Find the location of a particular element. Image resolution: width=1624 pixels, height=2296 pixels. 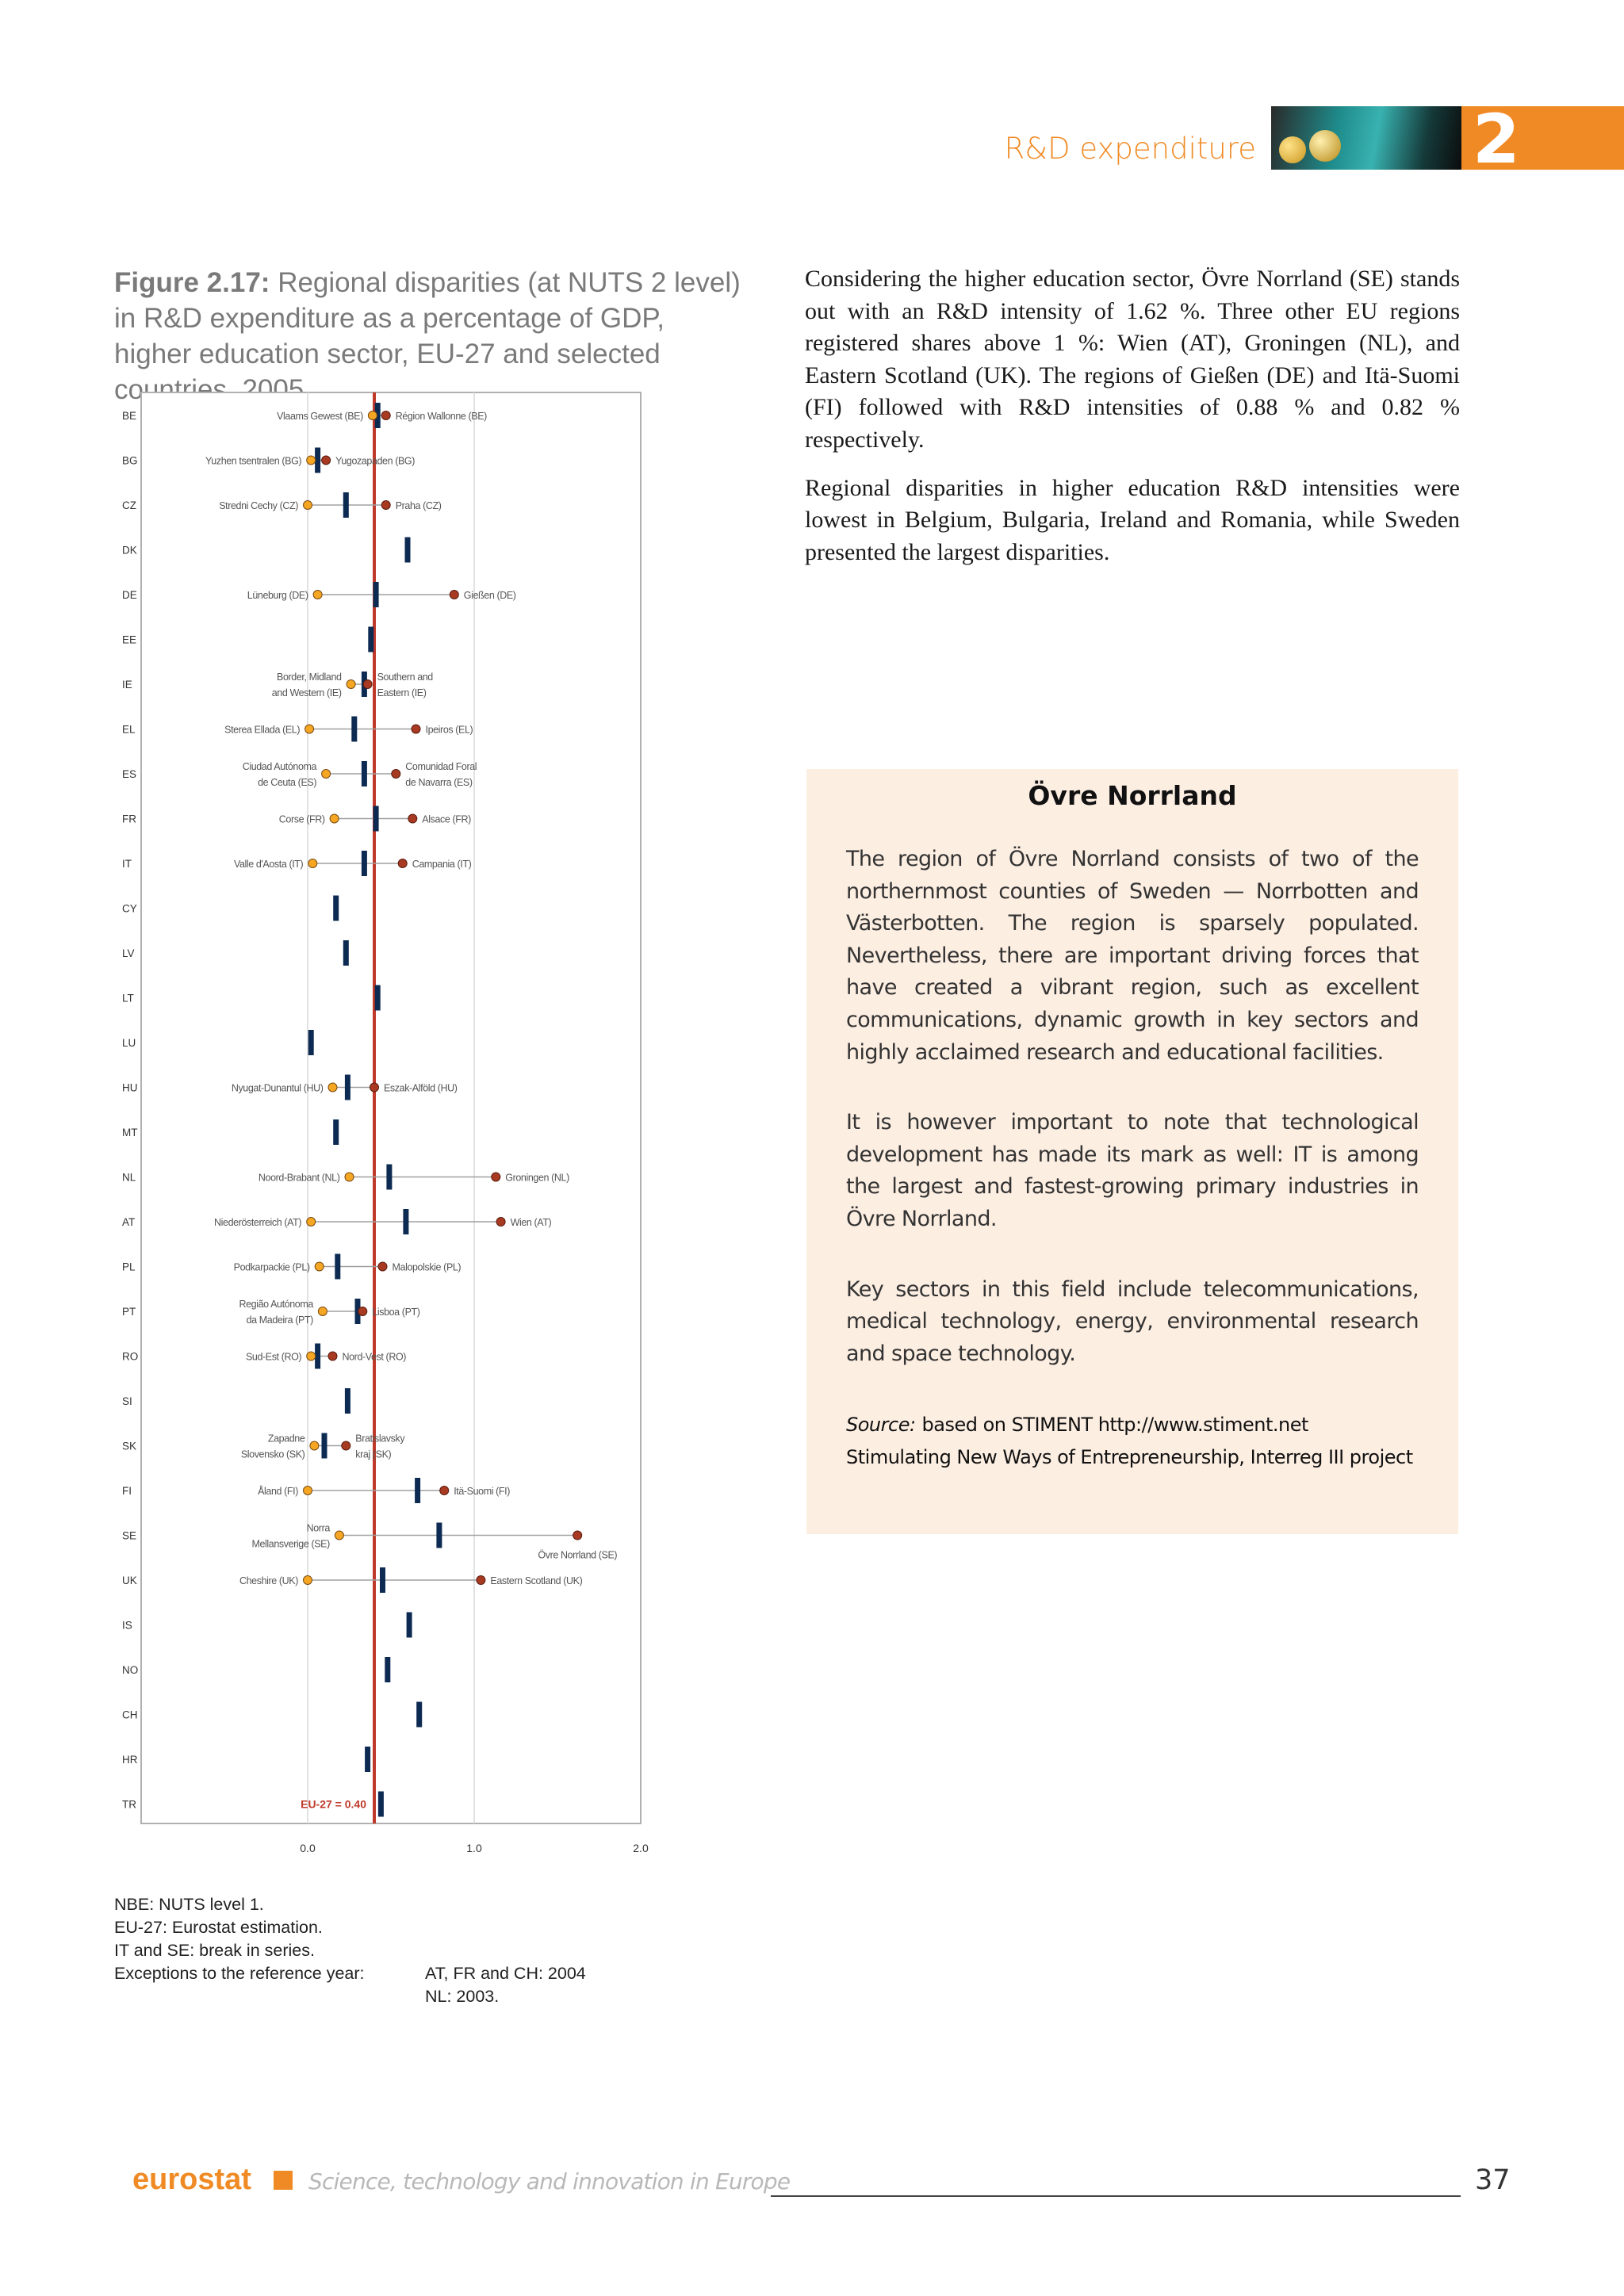

country-label: BG is located at coordinates (130, 461).